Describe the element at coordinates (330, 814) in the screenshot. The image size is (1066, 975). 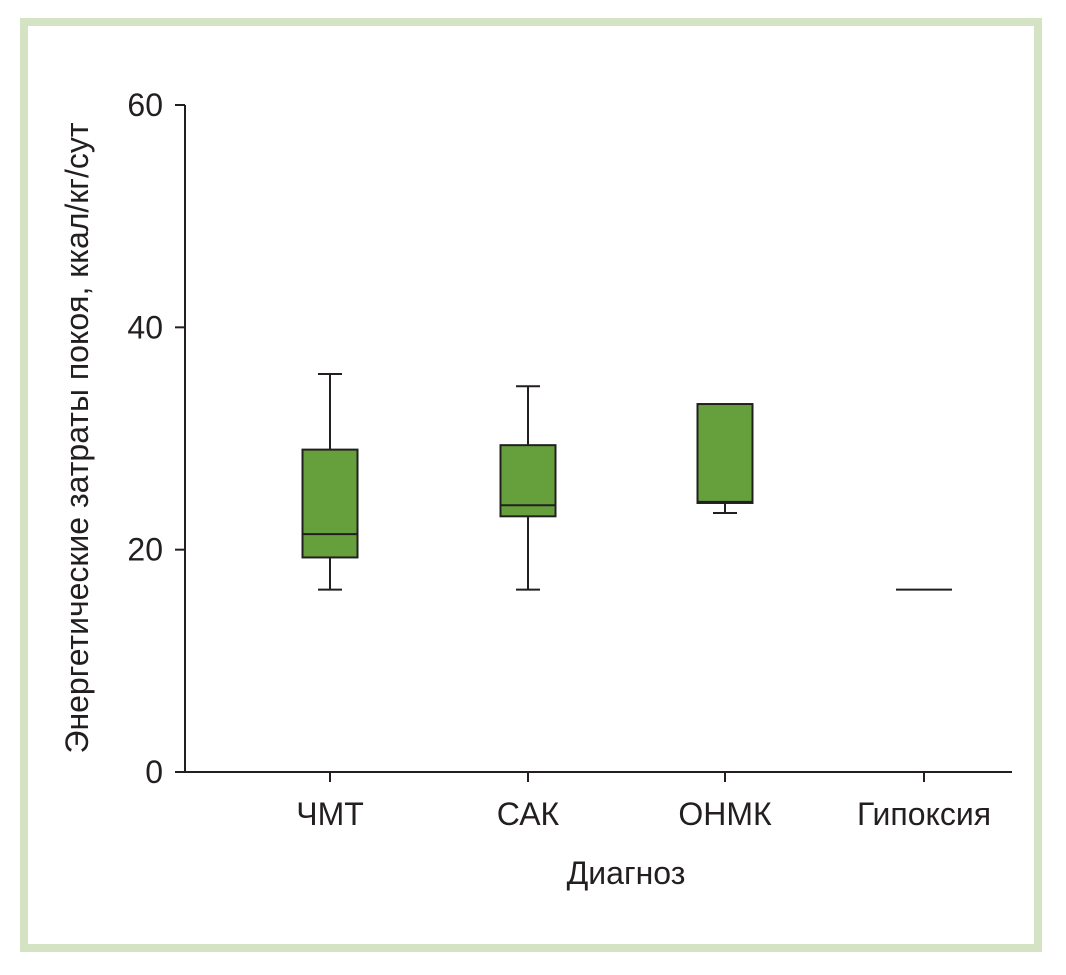
I see `x-tick-label: ЧМТ` at that location.